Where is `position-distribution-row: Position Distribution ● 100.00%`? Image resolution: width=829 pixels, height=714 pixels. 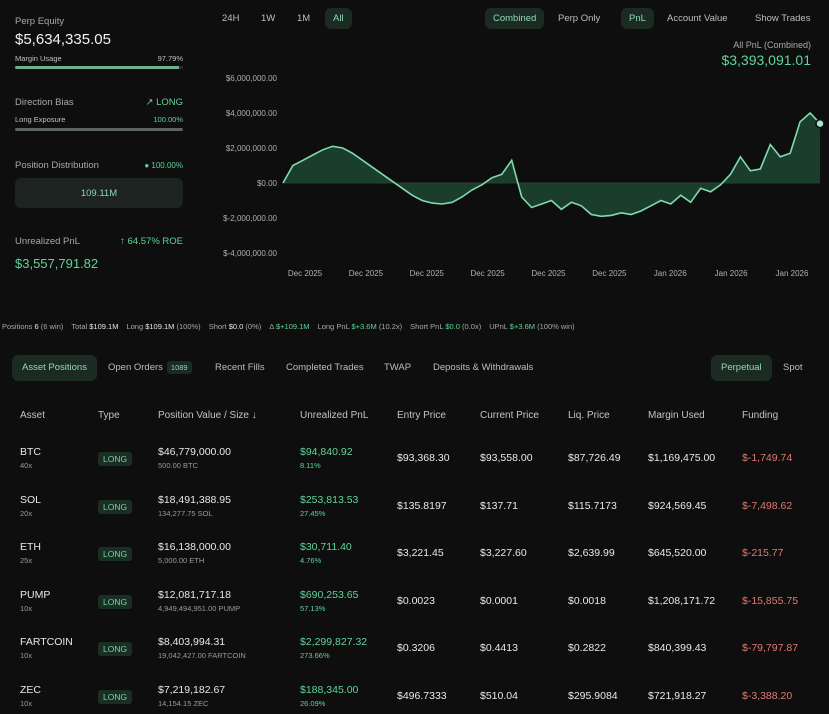 position-distribution-row: Position Distribution ● 100.00% is located at coordinates (99, 165).